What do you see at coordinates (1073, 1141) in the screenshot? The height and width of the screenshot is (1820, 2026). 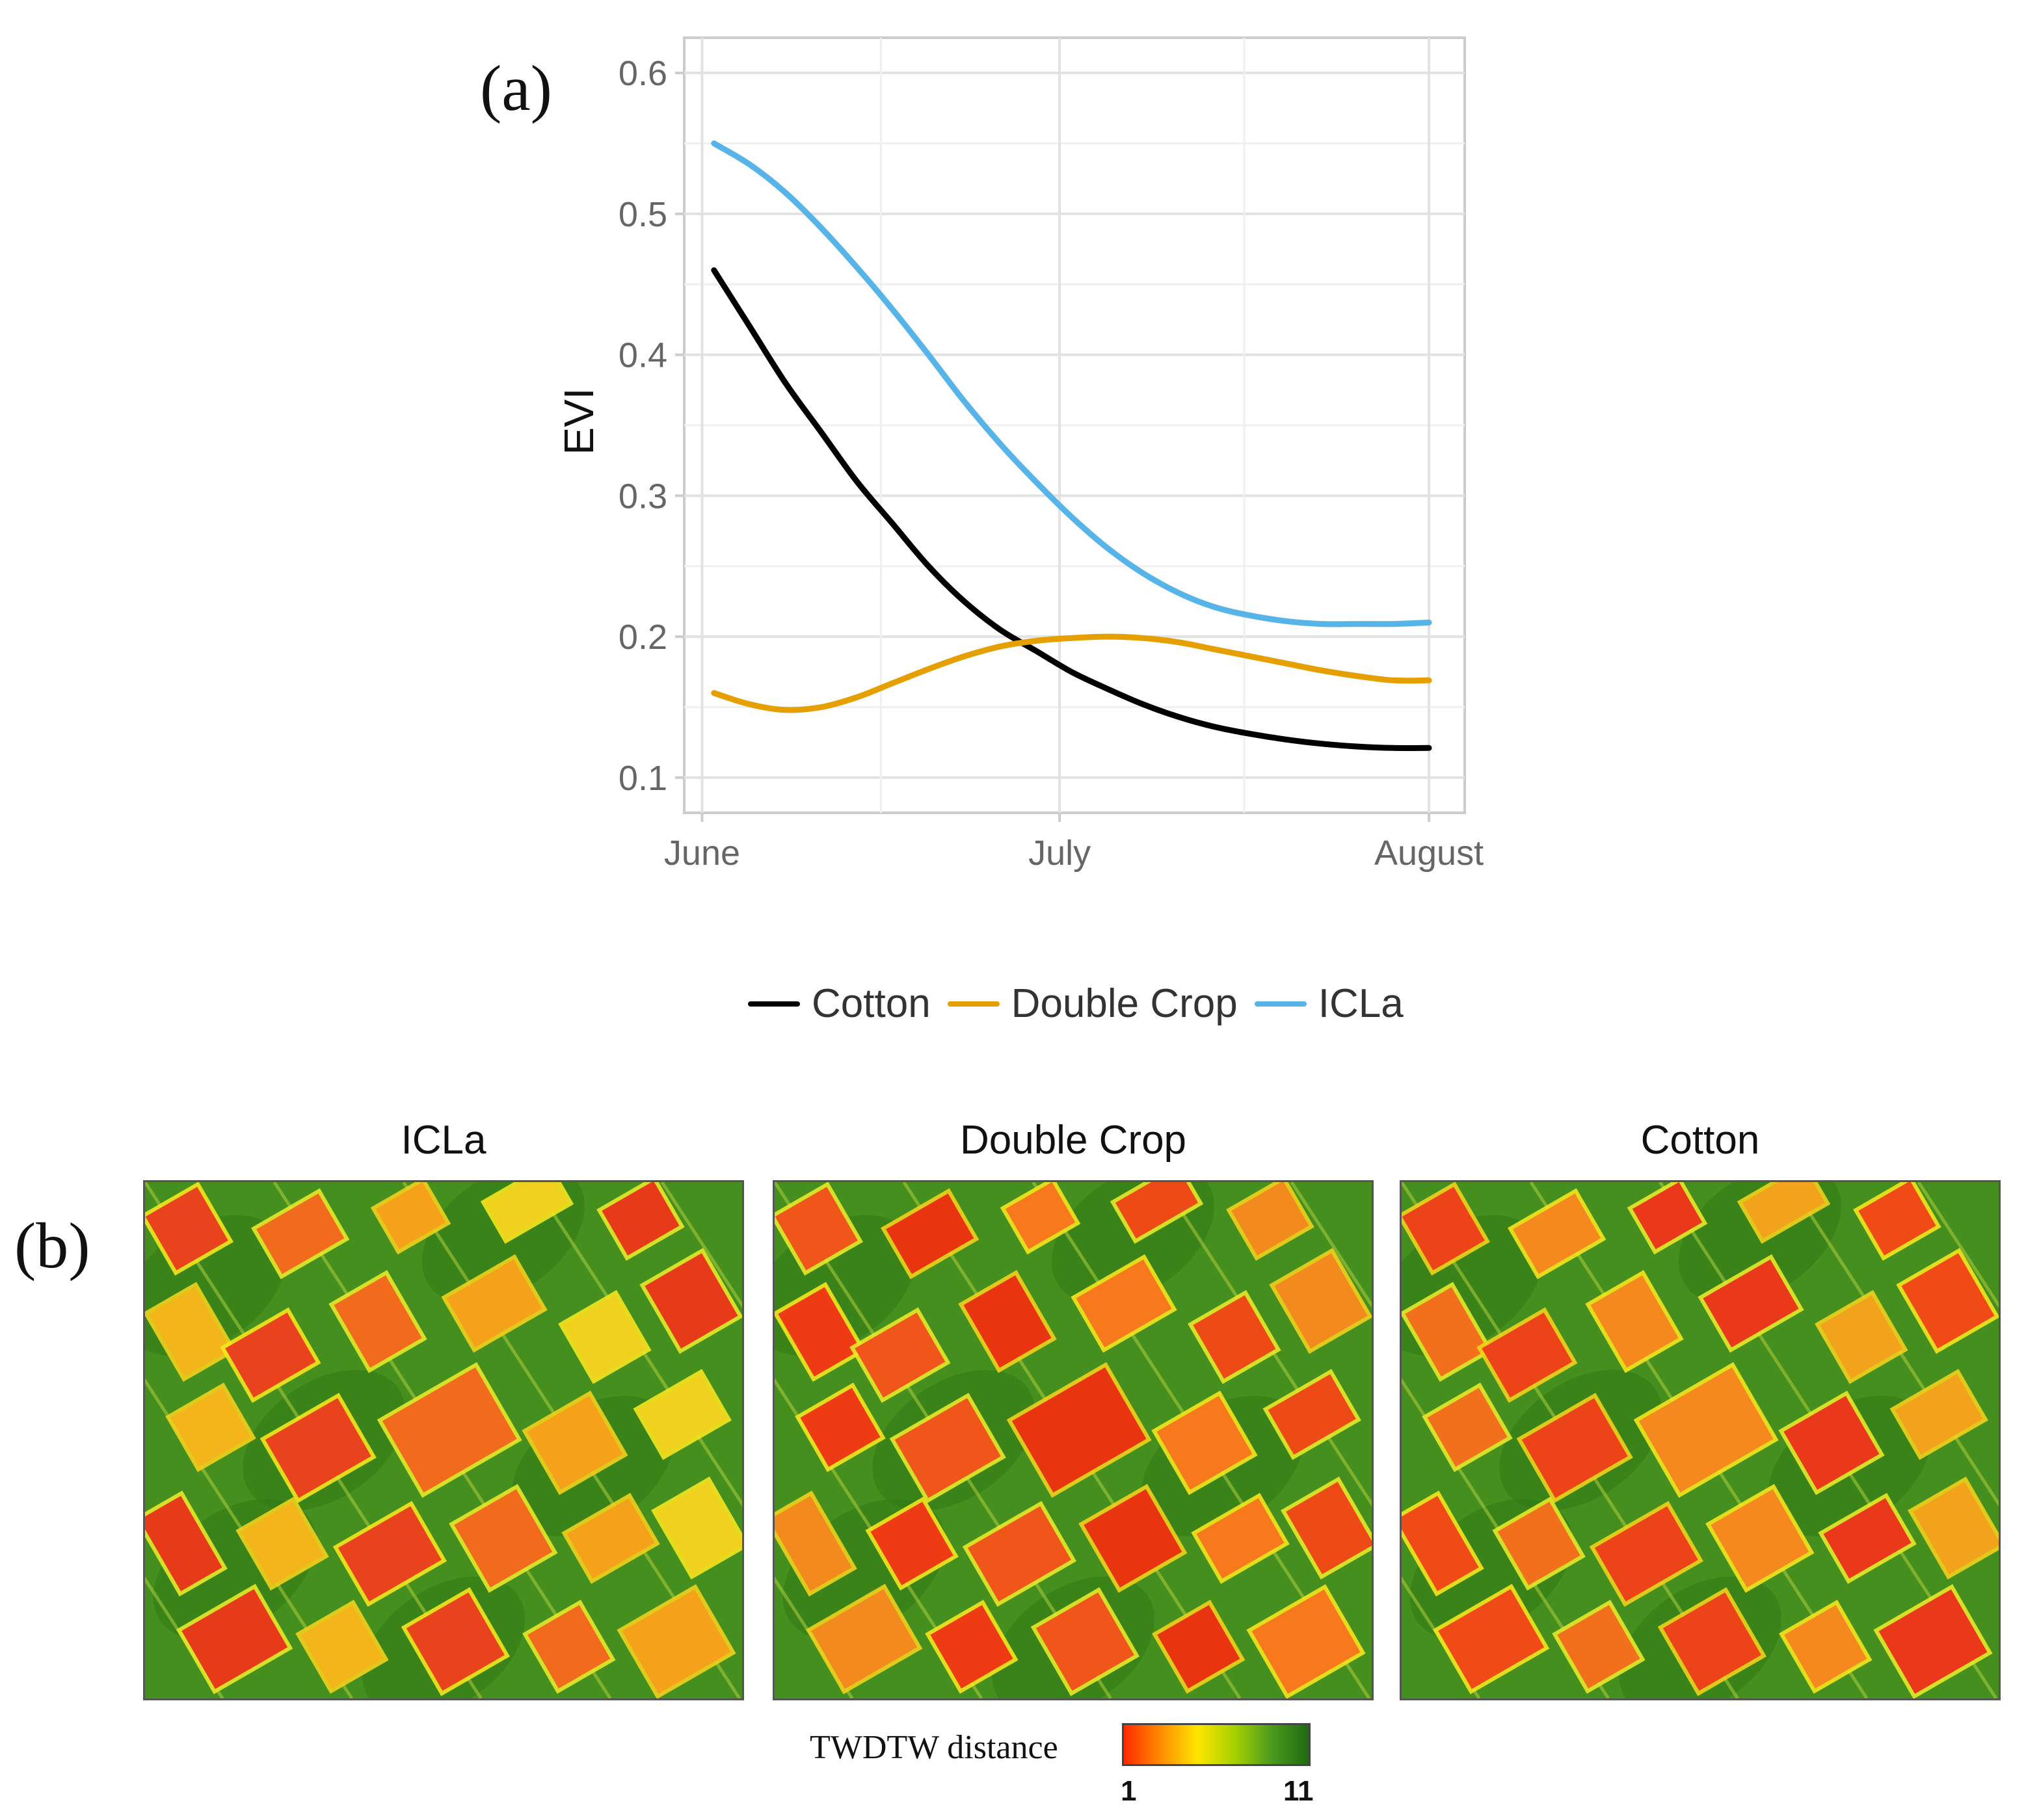 I see `map-title-double-crop: Double Crop` at bounding box center [1073, 1141].